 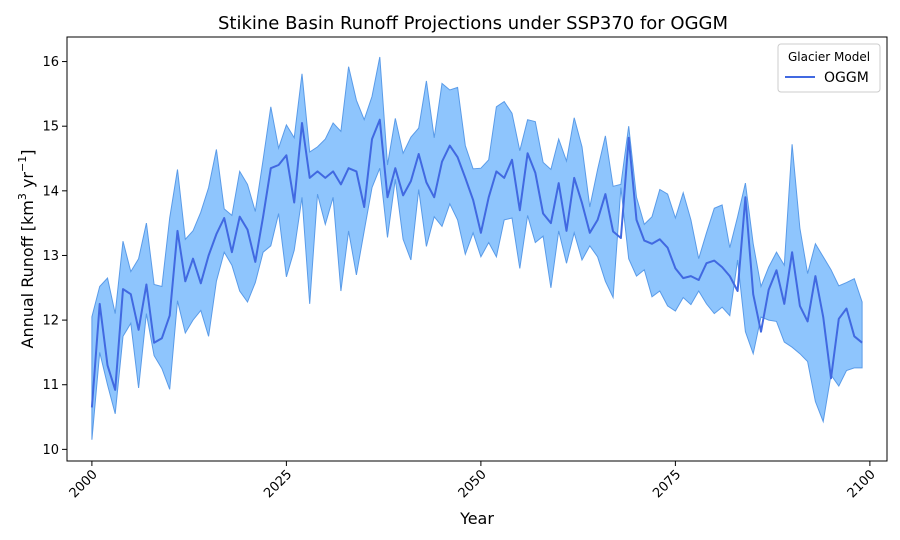 I want to click on y-axis: 10 11 12 13 14 15 16, so click(x=54, y=256).